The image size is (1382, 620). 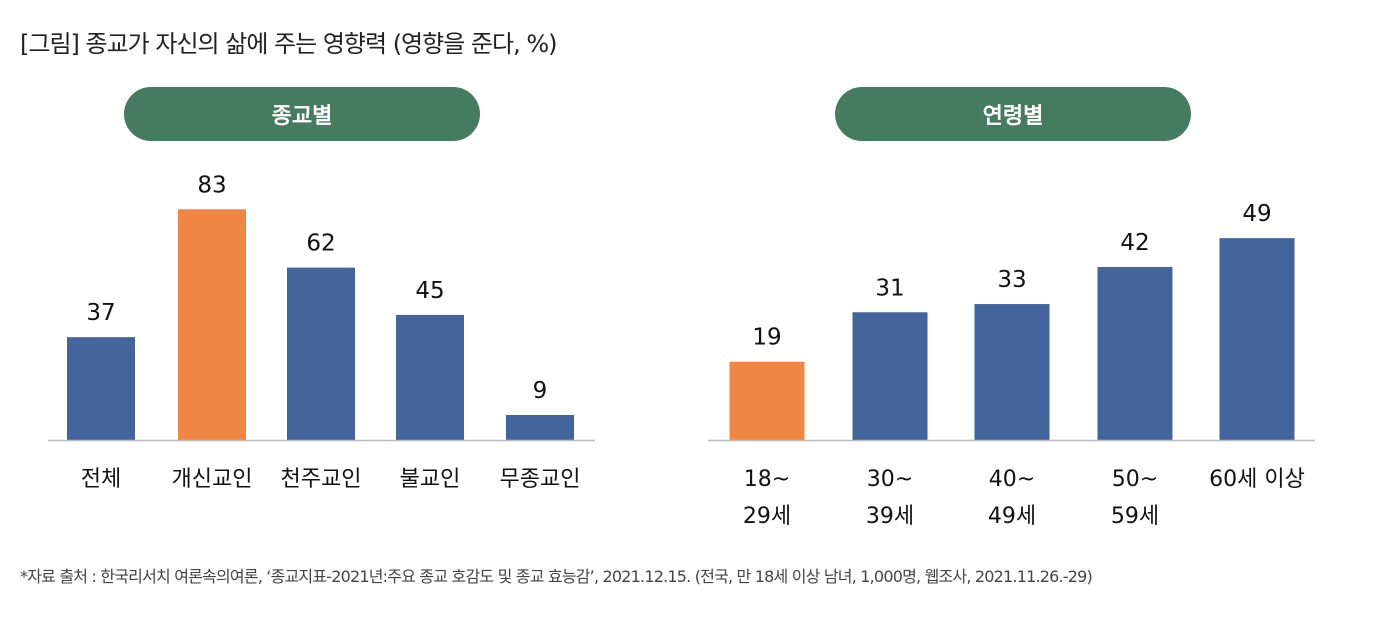 What do you see at coordinates (302, 114) in the screenshot?
I see `religion-chart-header: 종교별` at bounding box center [302, 114].